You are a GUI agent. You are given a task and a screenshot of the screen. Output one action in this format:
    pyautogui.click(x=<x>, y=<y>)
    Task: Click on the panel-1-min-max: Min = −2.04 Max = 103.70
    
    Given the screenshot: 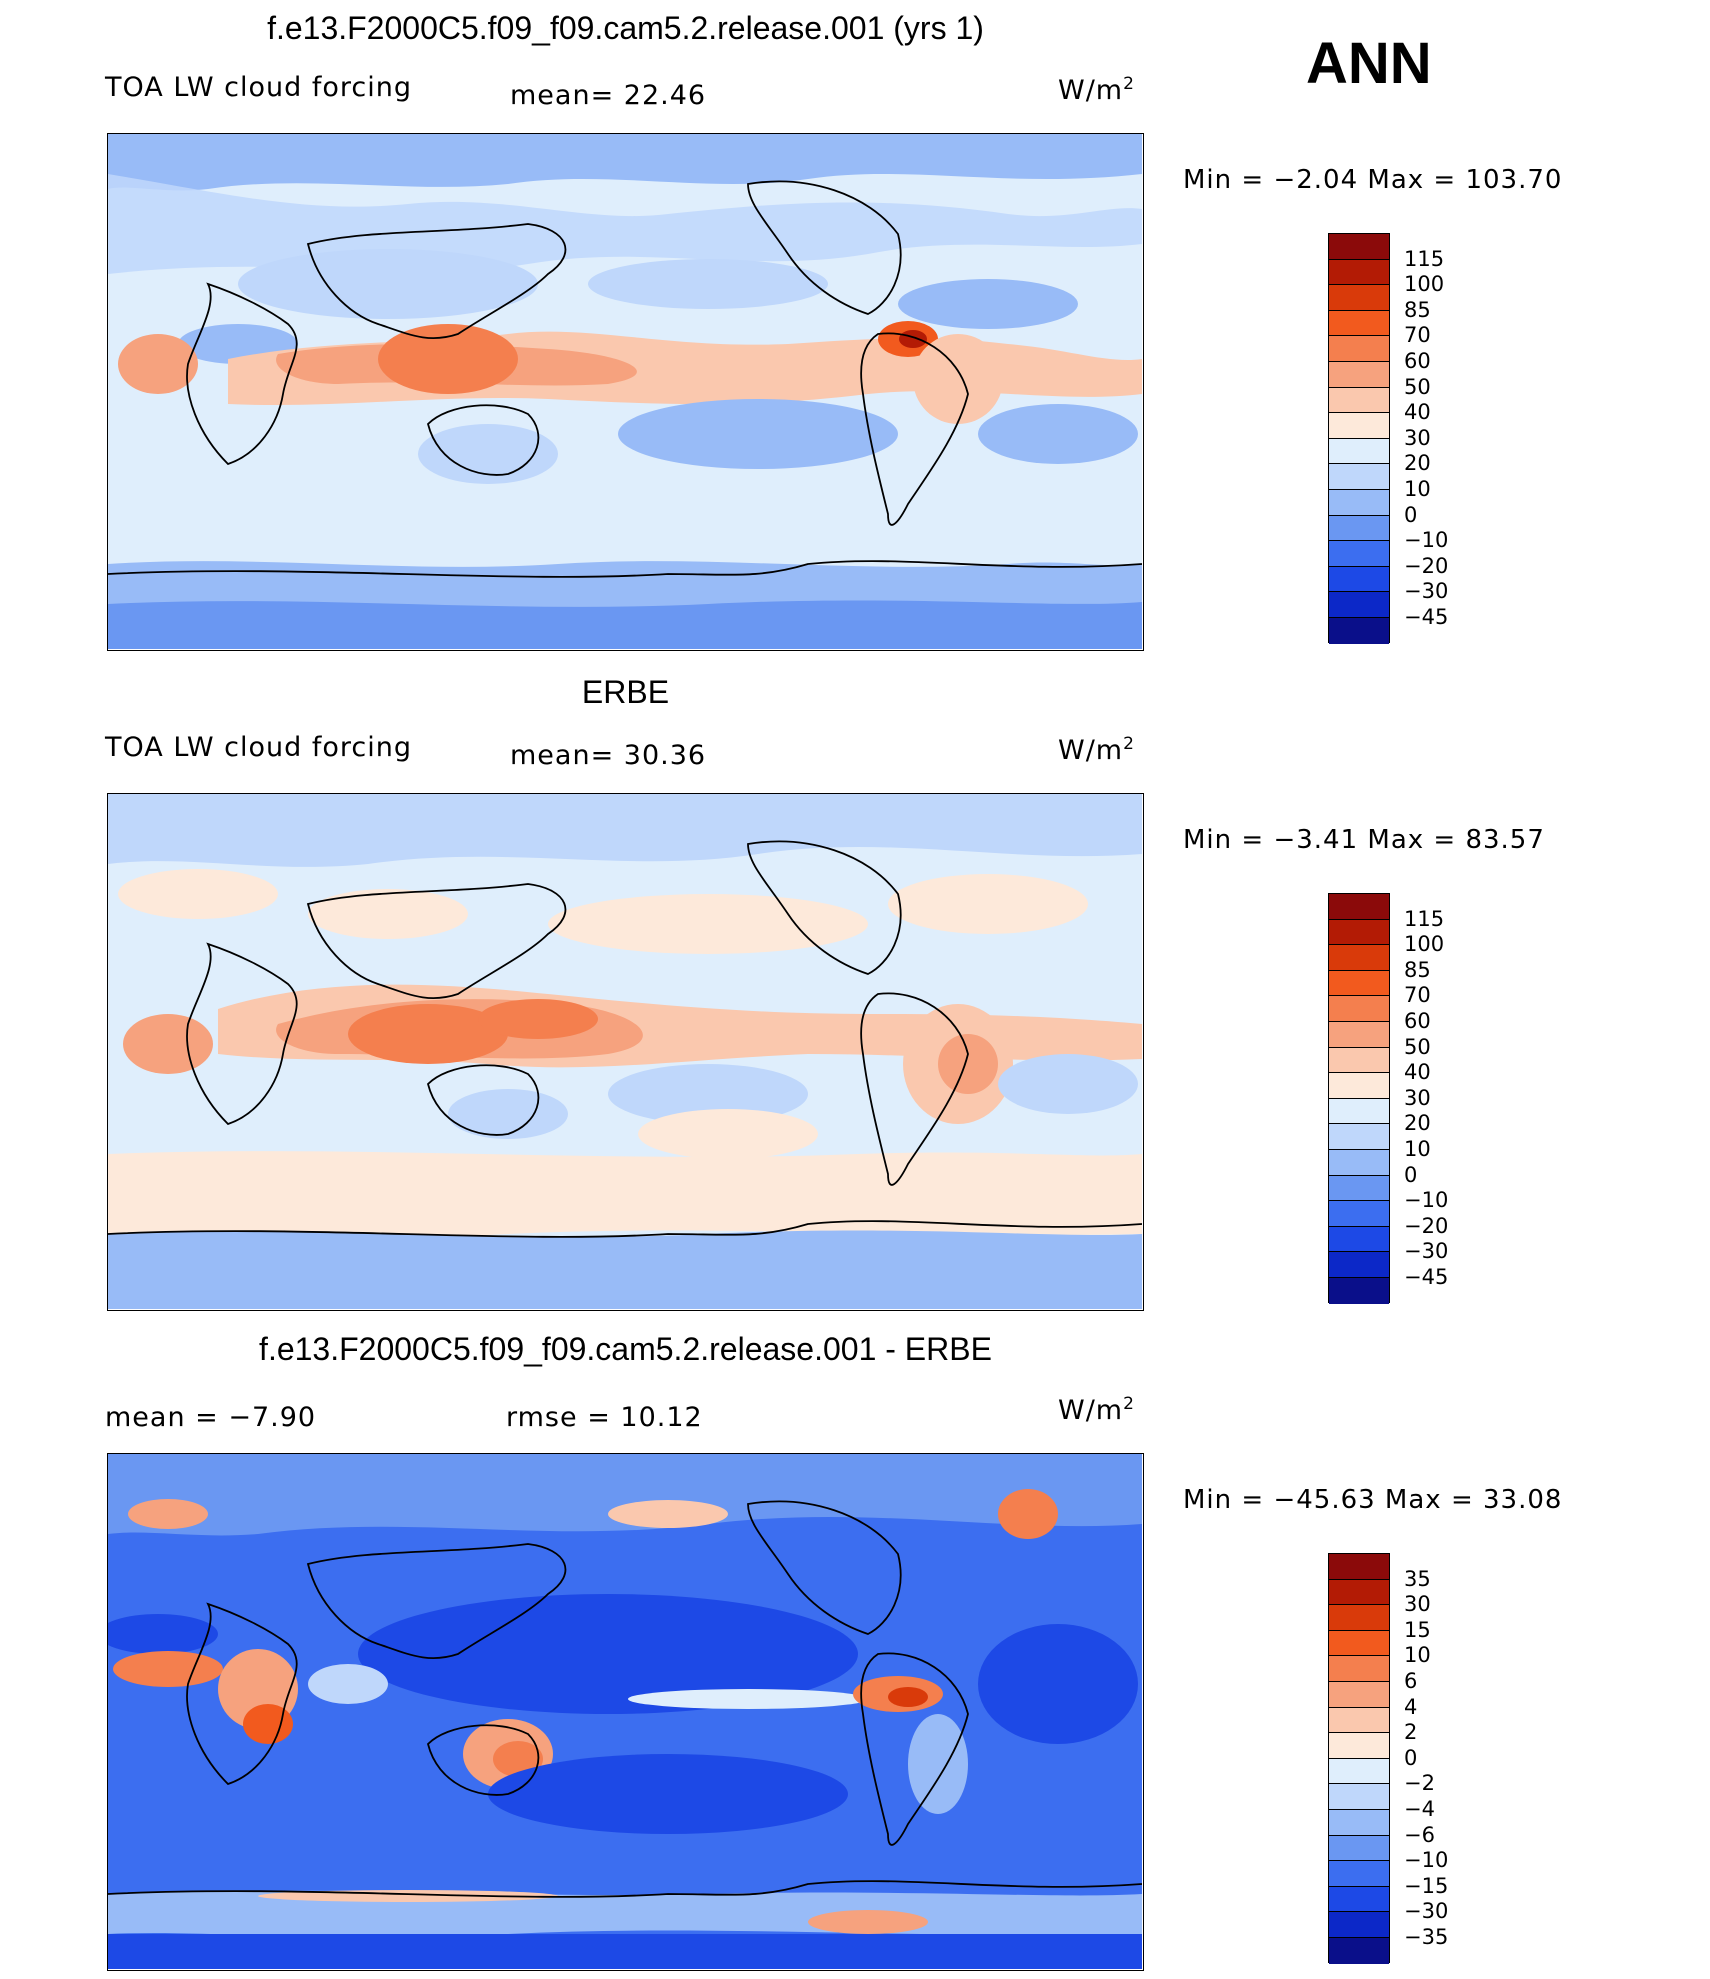 What is the action you would take?
    pyautogui.click(x=1373, y=180)
    